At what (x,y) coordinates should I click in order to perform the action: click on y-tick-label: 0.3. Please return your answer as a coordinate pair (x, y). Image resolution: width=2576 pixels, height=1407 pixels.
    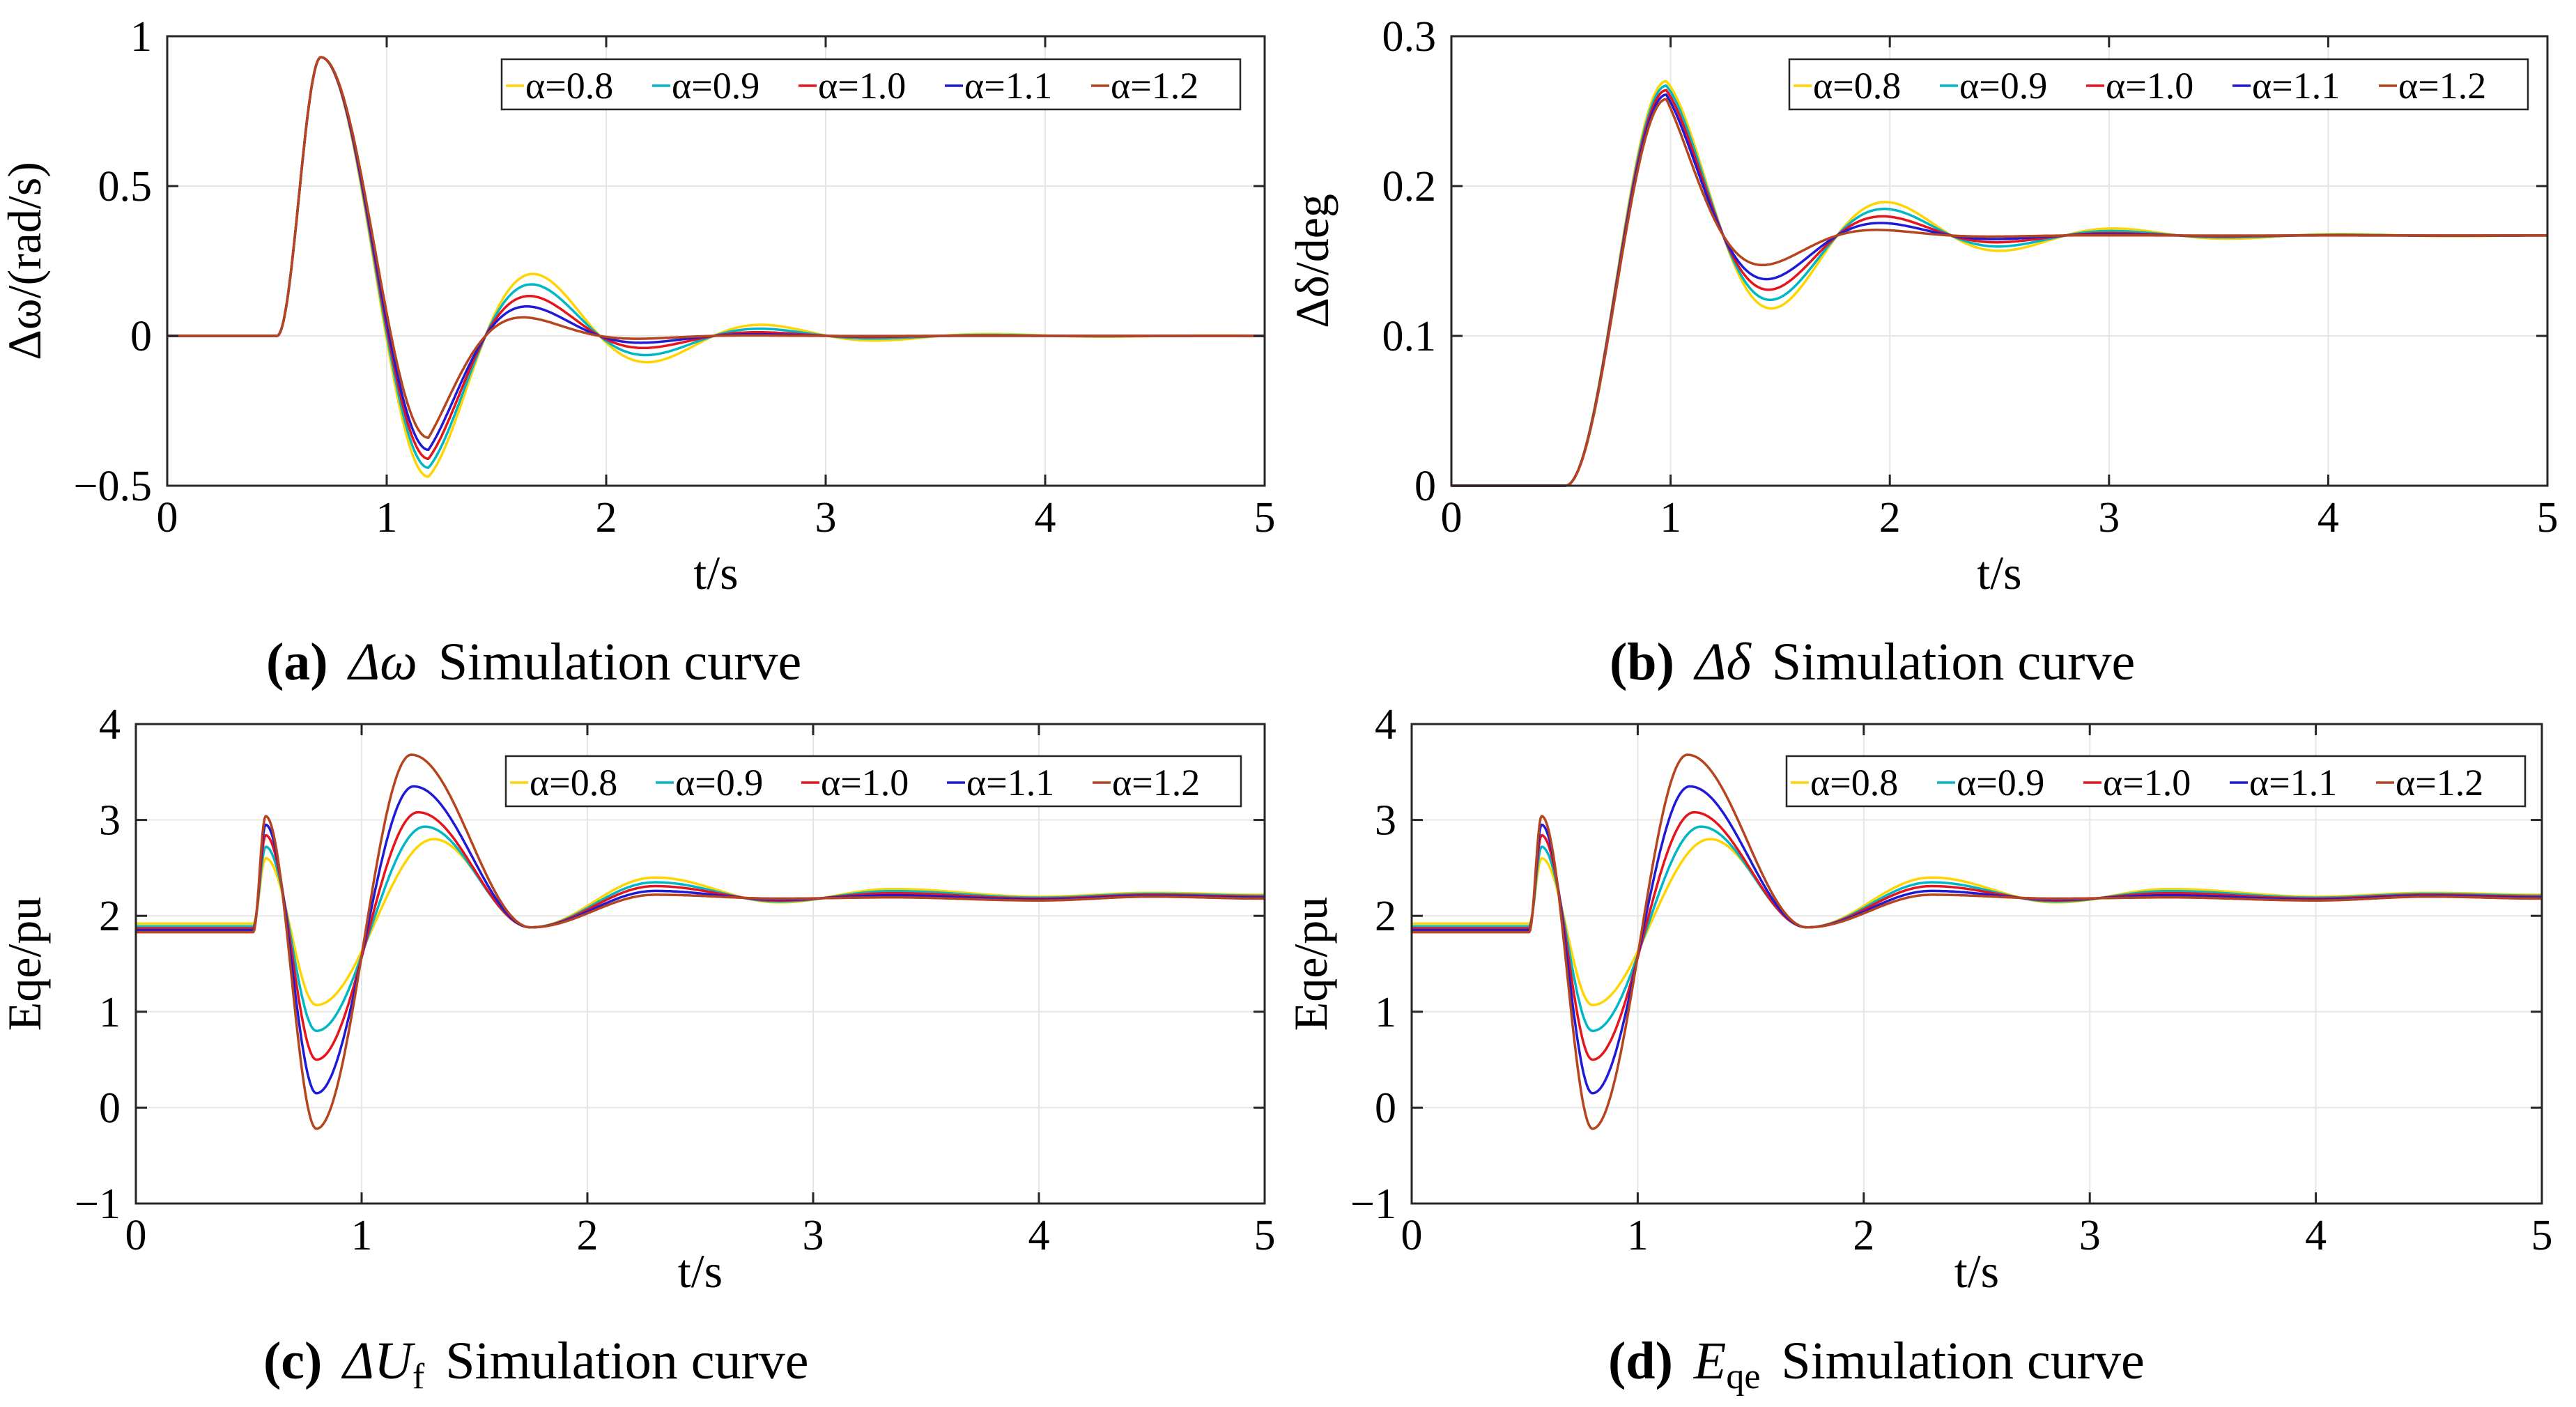
    Looking at the image, I should click on (1409, 37).